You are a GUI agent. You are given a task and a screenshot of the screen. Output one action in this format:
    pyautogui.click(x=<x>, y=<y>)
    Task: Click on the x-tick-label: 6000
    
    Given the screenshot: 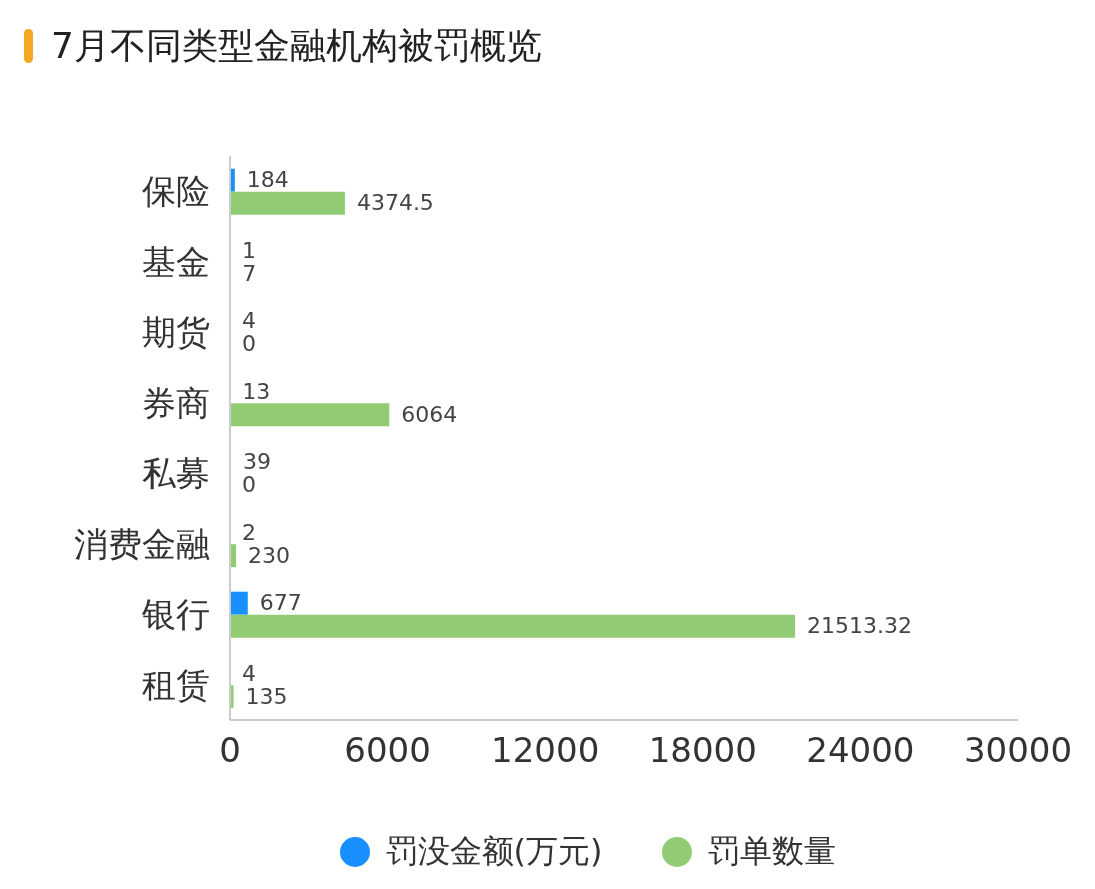 What is the action you would take?
    pyautogui.click(x=387, y=750)
    